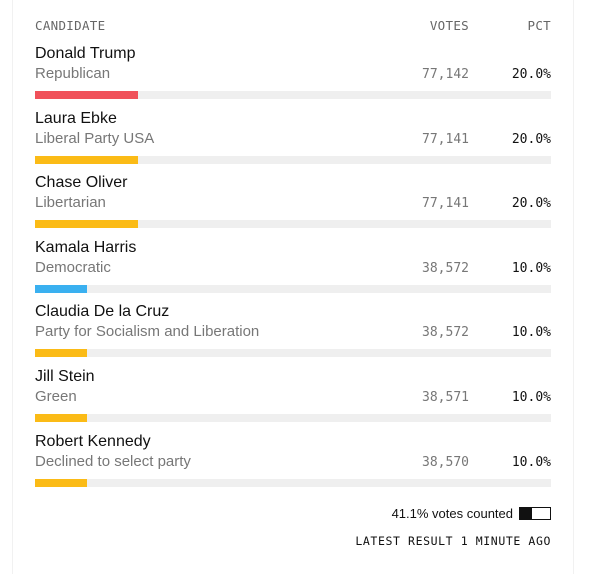 This screenshot has height=574, width=591. What do you see at coordinates (76, 118) in the screenshot?
I see `candidate-name: Laura Ebke` at bounding box center [76, 118].